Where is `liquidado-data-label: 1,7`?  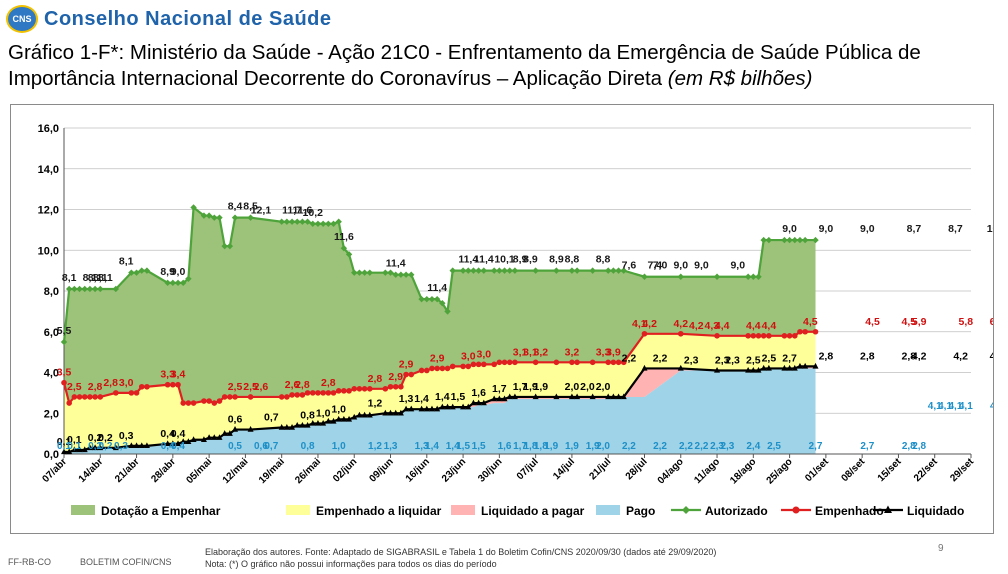 liquidado-data-label: 1,7 is located at coordinates (499, 389).